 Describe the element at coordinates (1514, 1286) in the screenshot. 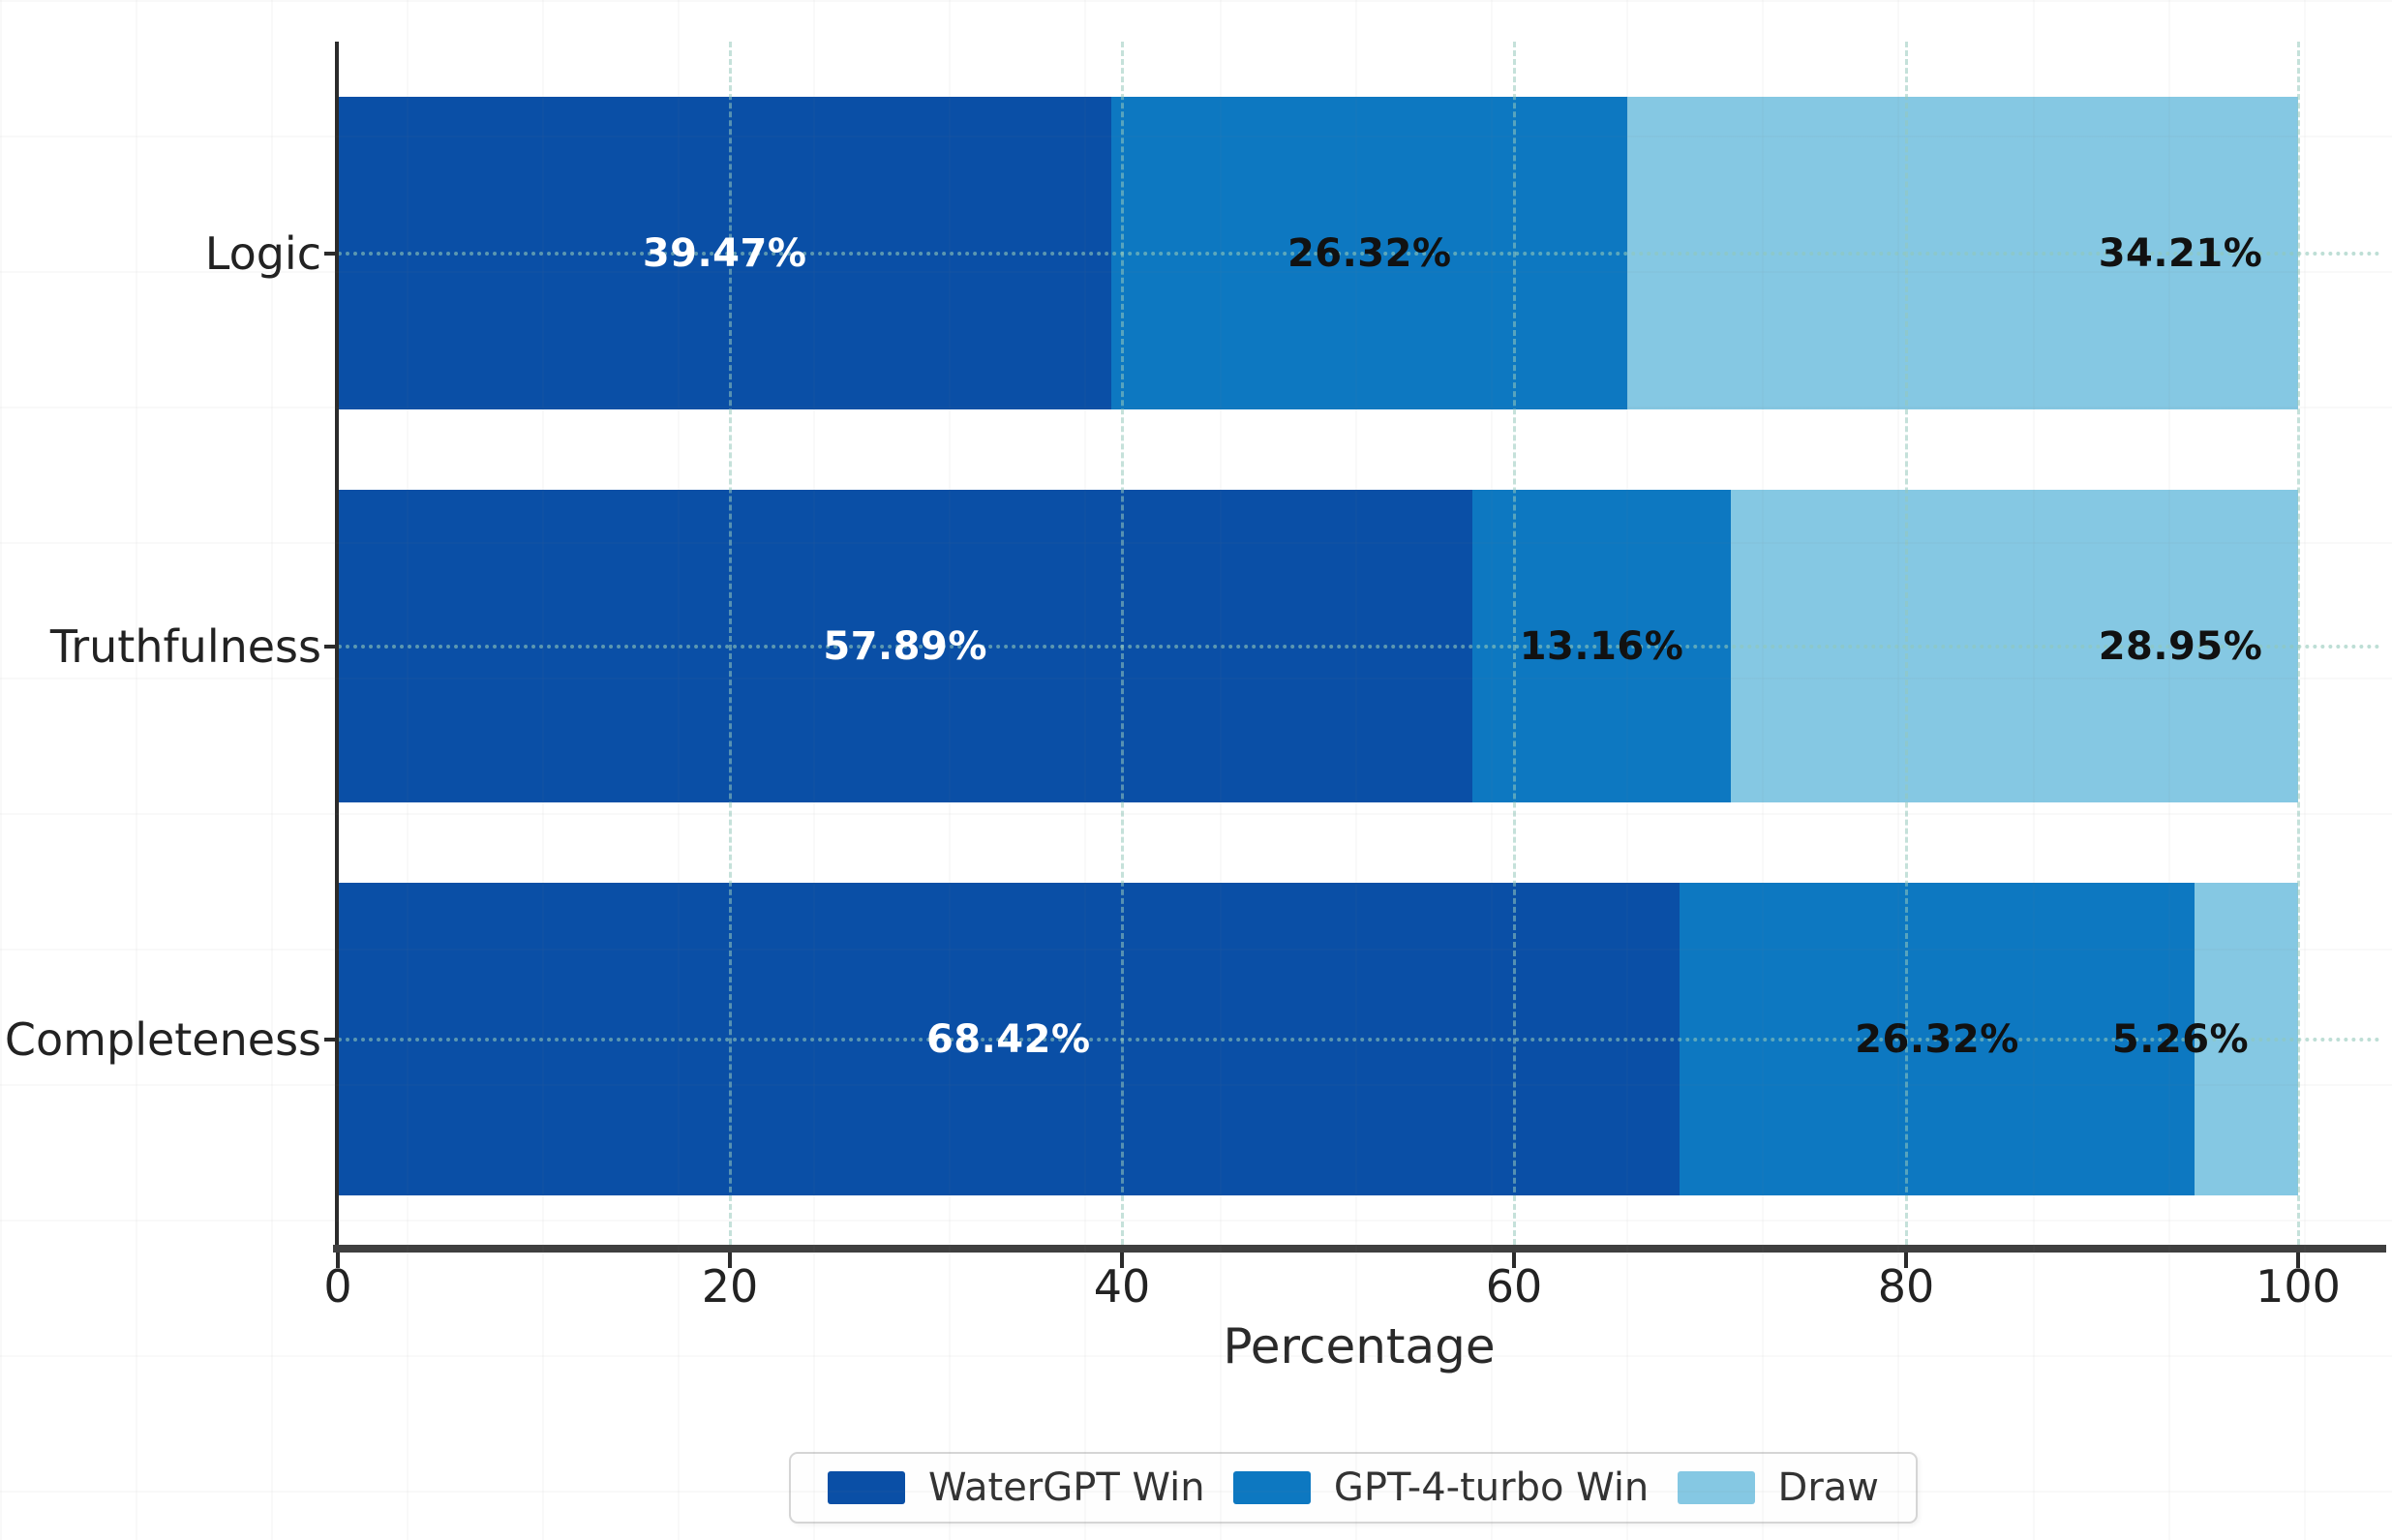

I see `x-tick-label-60: 60` at that location.